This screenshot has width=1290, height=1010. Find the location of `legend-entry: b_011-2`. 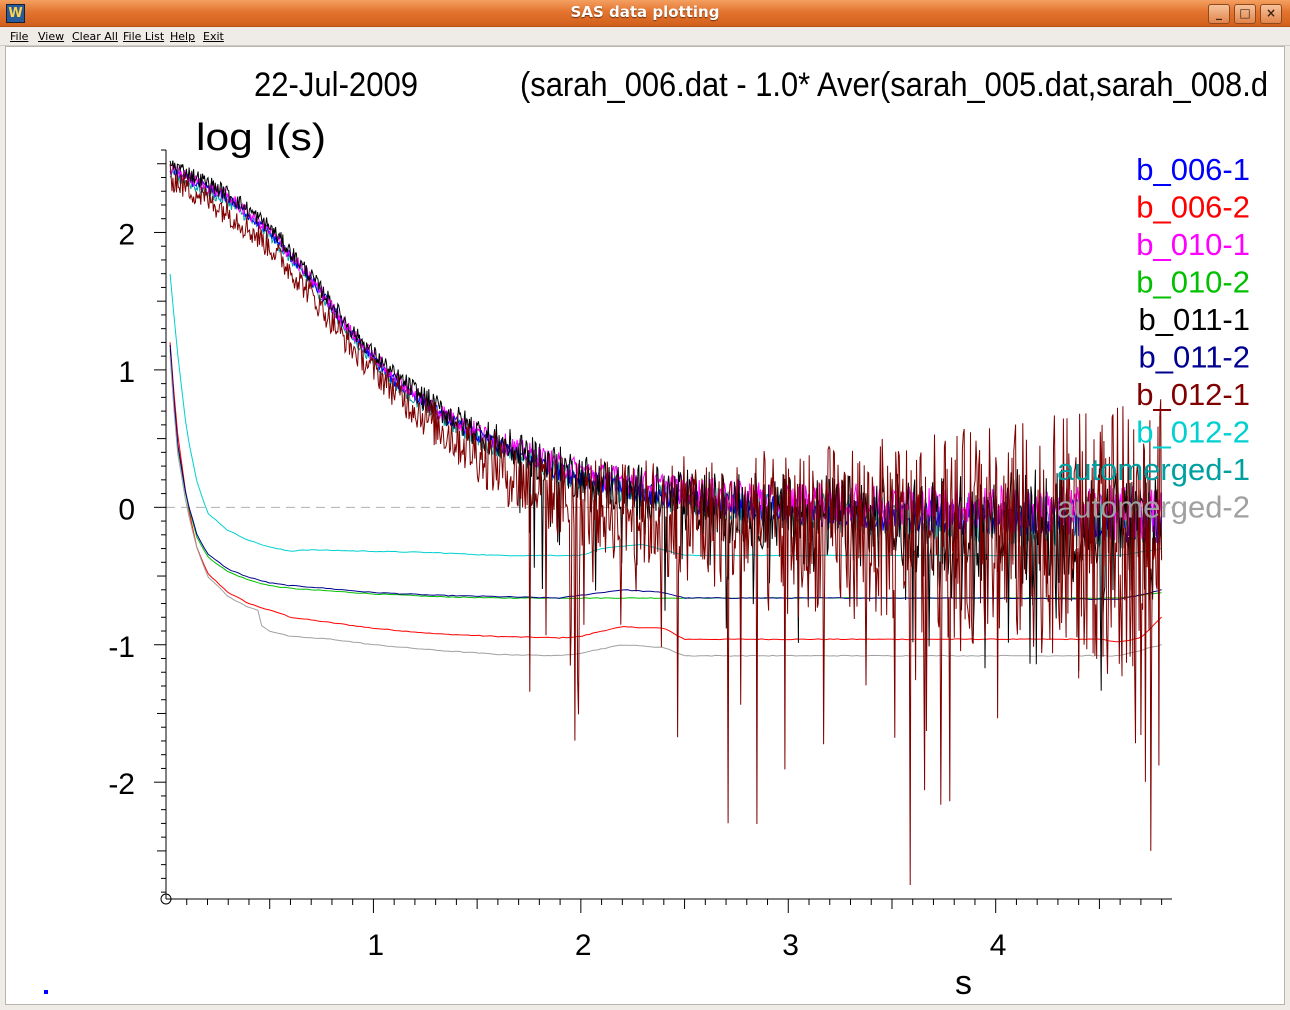

legend-entry: b_011-2 is located at coordinates (1194, 357).